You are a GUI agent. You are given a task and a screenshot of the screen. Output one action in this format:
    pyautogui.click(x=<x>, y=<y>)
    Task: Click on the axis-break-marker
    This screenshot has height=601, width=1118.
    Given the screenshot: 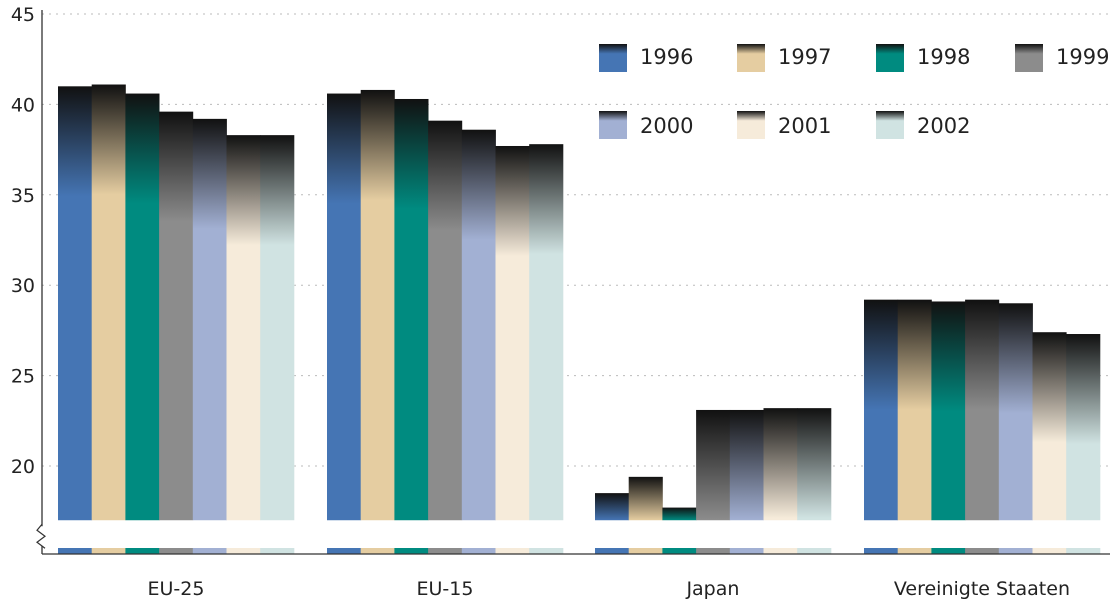 What is the action you would take?
    pyautogui.click(x=41, y=536)
    